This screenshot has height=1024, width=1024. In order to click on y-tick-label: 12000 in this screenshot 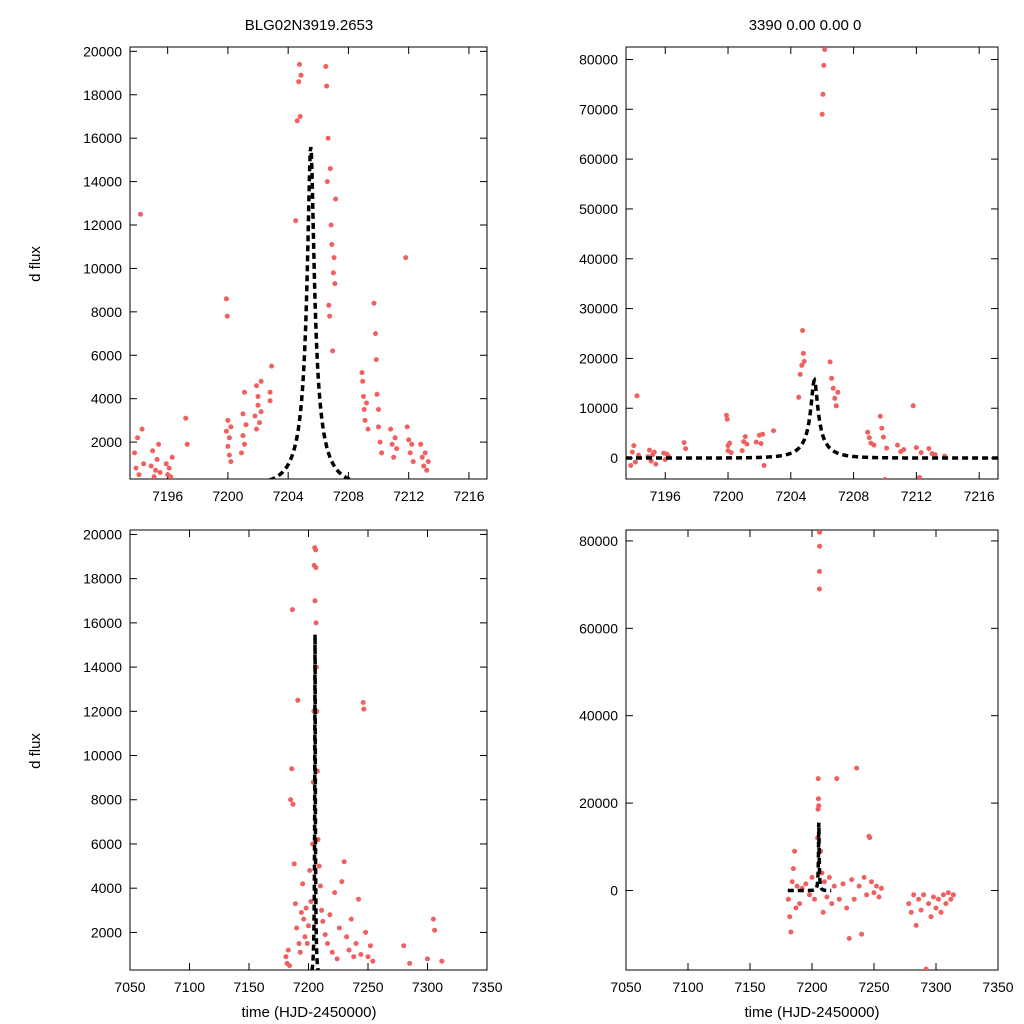, I will do `click(102, 225)`.